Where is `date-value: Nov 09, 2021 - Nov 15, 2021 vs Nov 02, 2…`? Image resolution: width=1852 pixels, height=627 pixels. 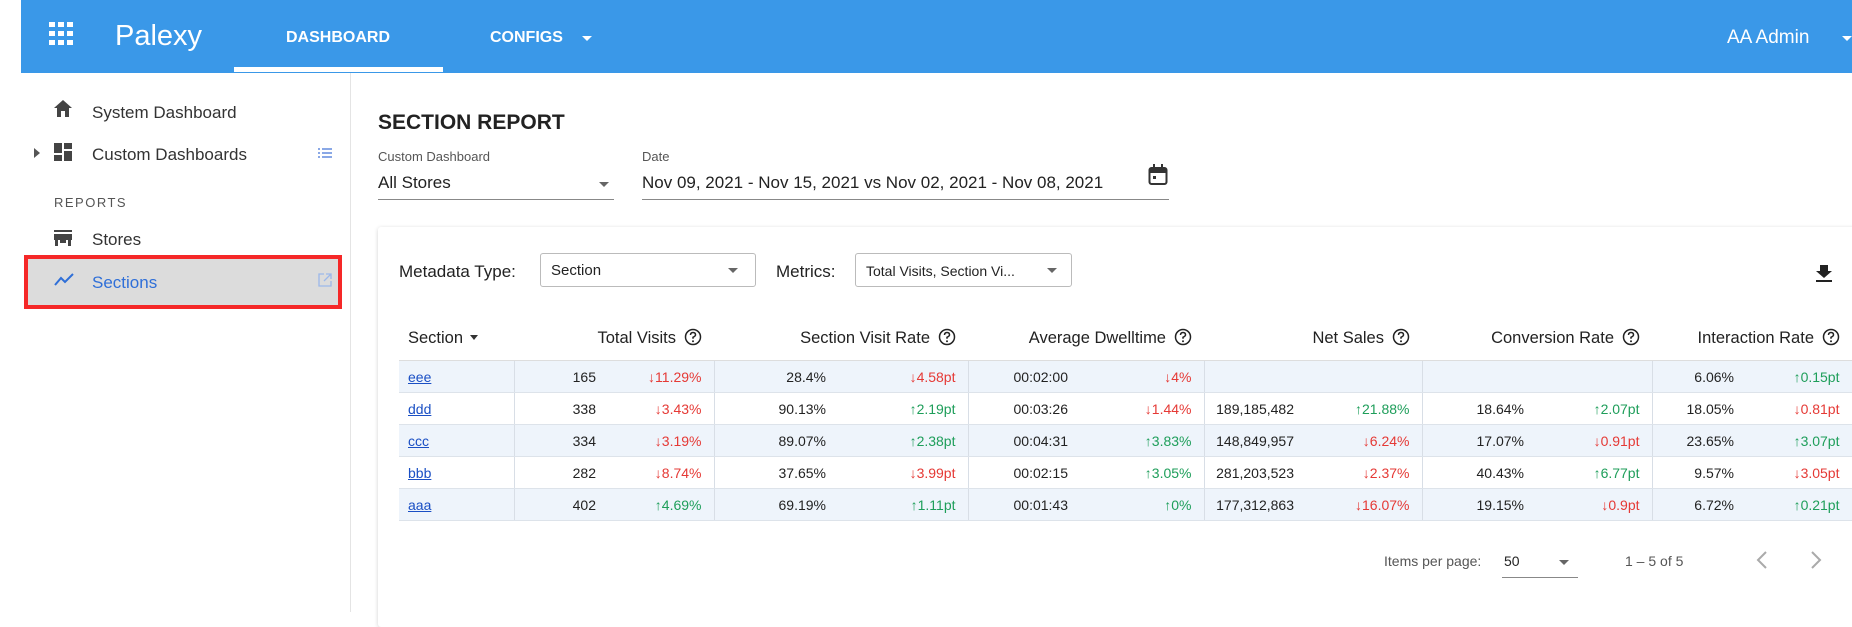 date-value: Nov 09, 2021 - Nov 15, 2021 vs Nov 02, 2… is located at coordinates (873, 182).